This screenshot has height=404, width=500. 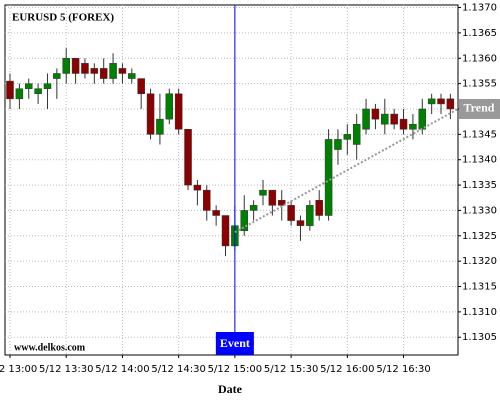 I want to click on y-tick-label: 1.1305, so click(x=479, y=337).